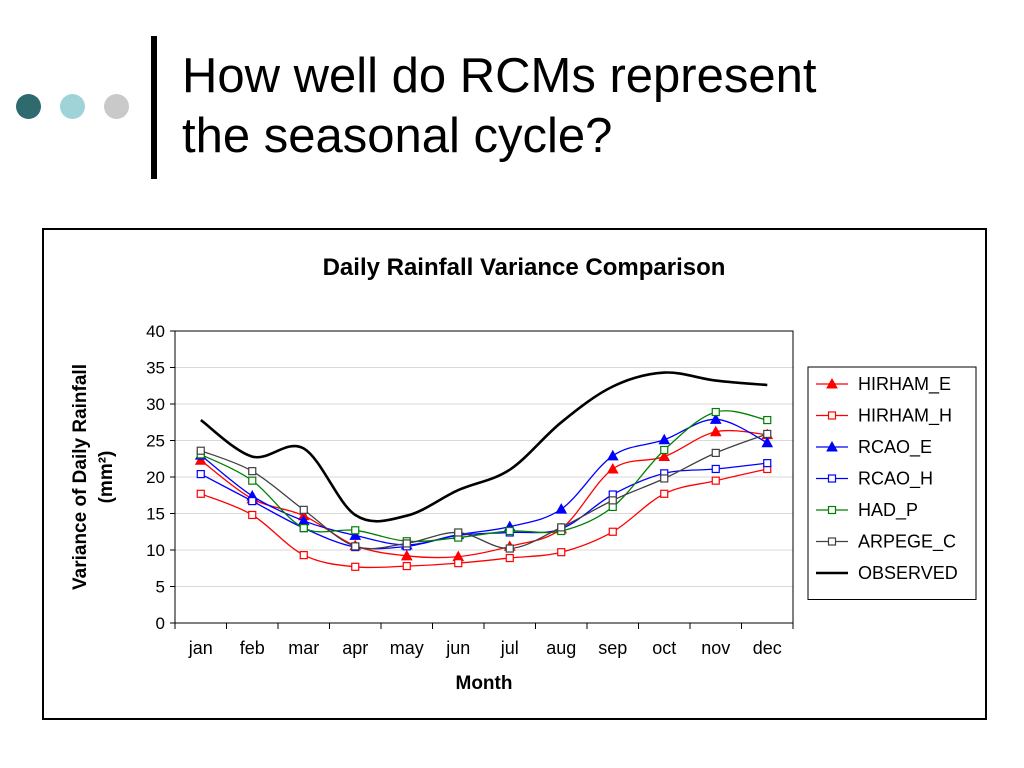 Image resolution: width=1024 pixels, height=768 pixels. What do you see at coordinates (28, 106) in the screenshot?
I see `dot-dark-teal` at bounding box center [28, 106].